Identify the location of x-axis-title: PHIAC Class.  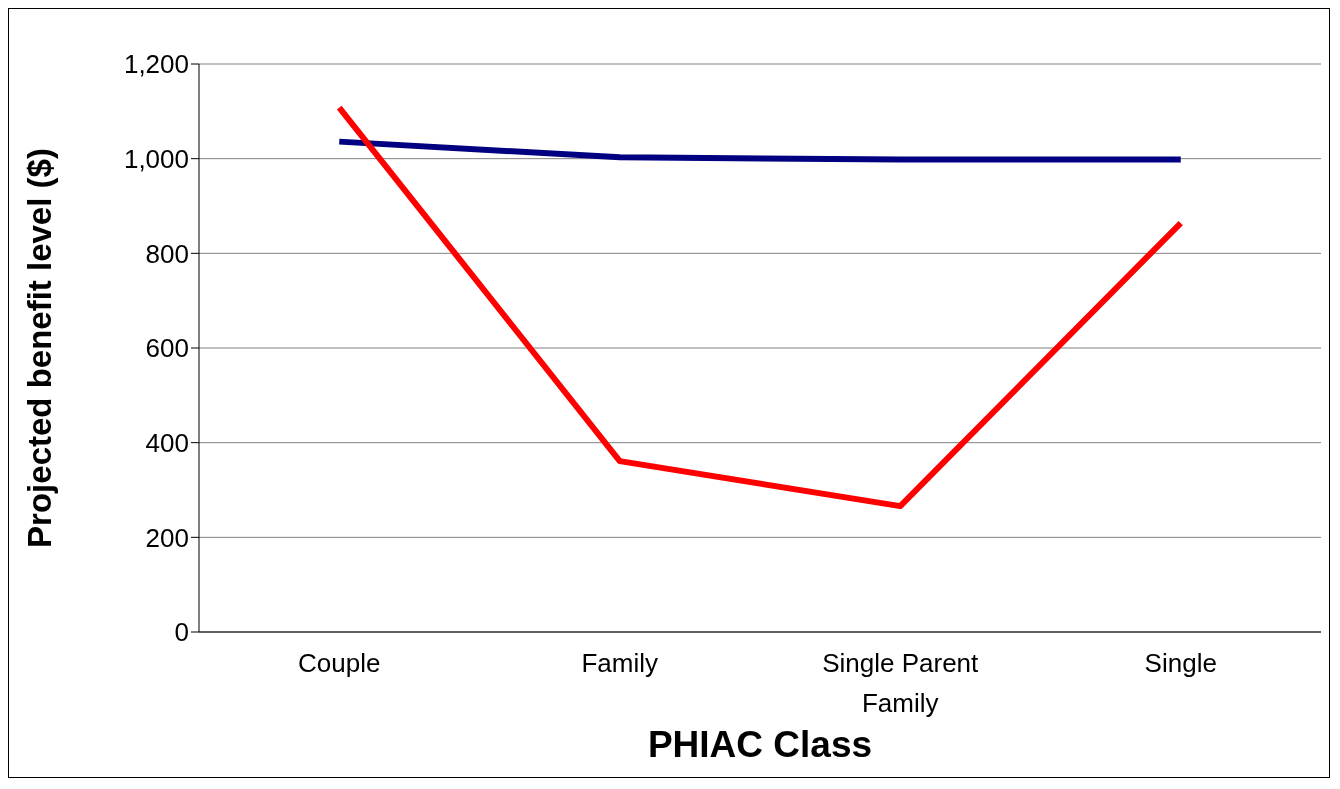
(760, 744).